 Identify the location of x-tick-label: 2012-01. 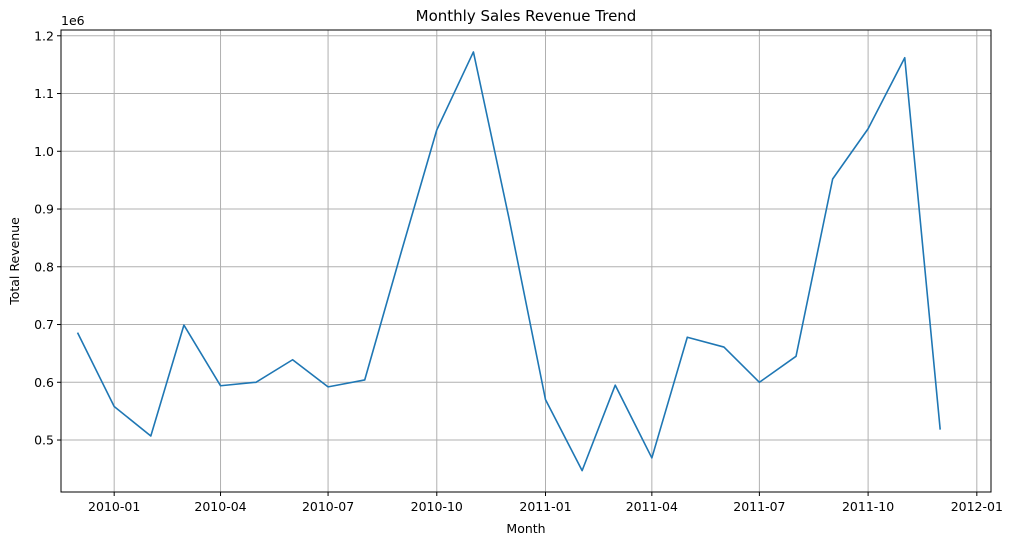
(977, 506).